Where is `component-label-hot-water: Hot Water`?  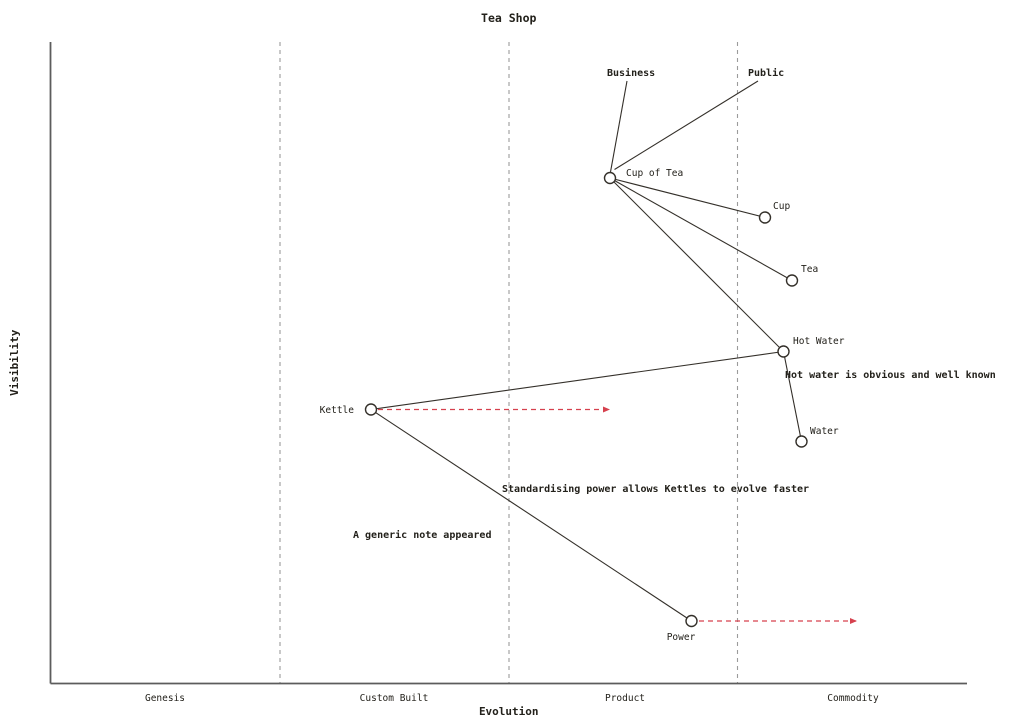
component-label-hot-water: Hot Water is located at coordinates (819, 341).